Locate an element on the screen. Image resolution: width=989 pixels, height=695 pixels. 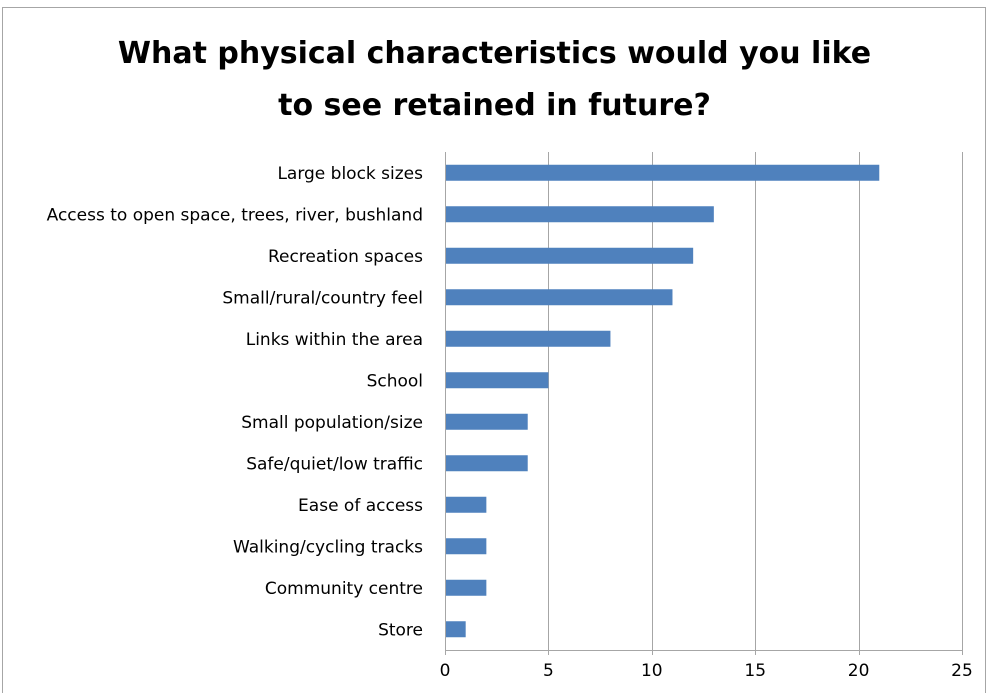
chart-title-line-2: to see retained in future? is located at coordinates (494, 105).